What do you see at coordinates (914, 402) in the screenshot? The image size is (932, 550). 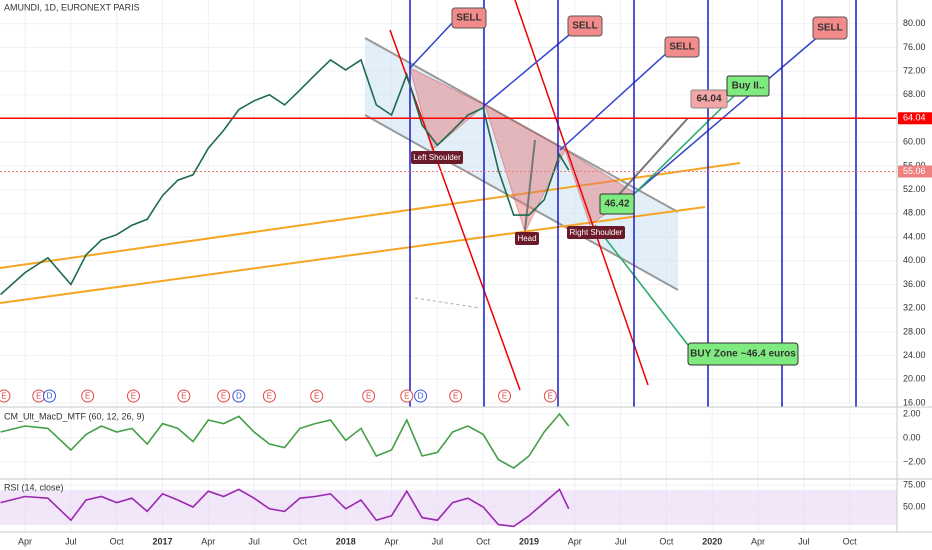 I see `y-tick-label: 16.00` at bounding box center [914, 402].